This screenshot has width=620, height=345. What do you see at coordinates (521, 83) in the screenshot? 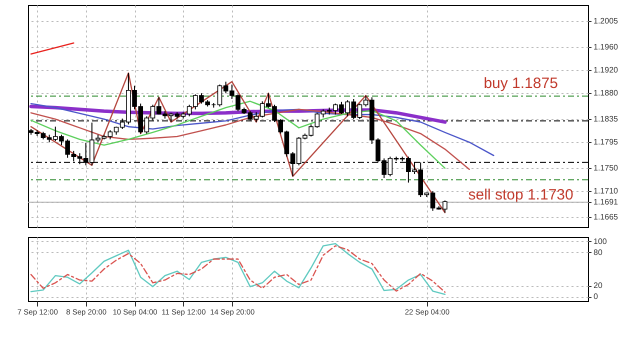
I see `ref-line-label: buy 1.1875` at bounding box center [521, 83].